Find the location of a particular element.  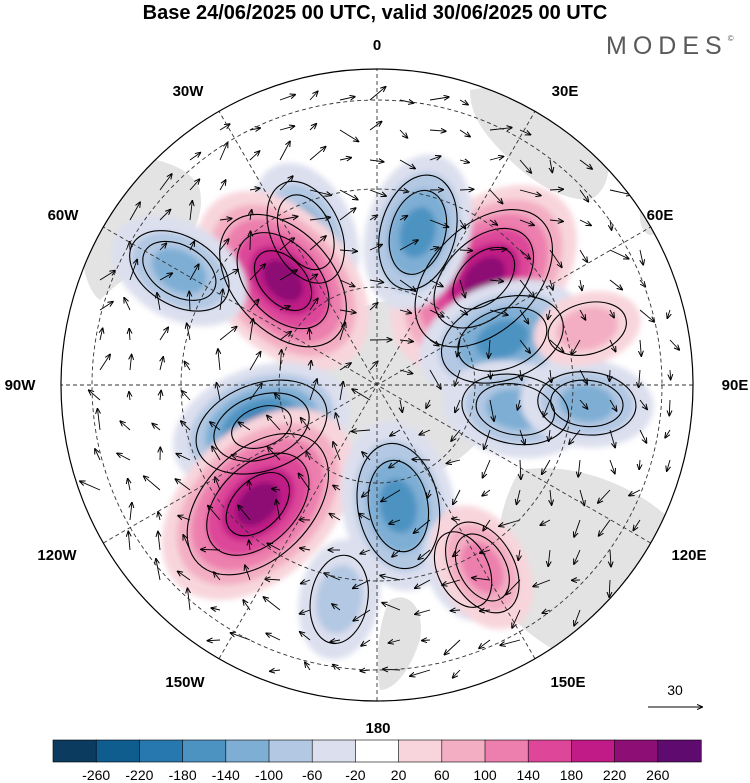

colorbar-tick-label: -140 is located at coordinates (226, 775).